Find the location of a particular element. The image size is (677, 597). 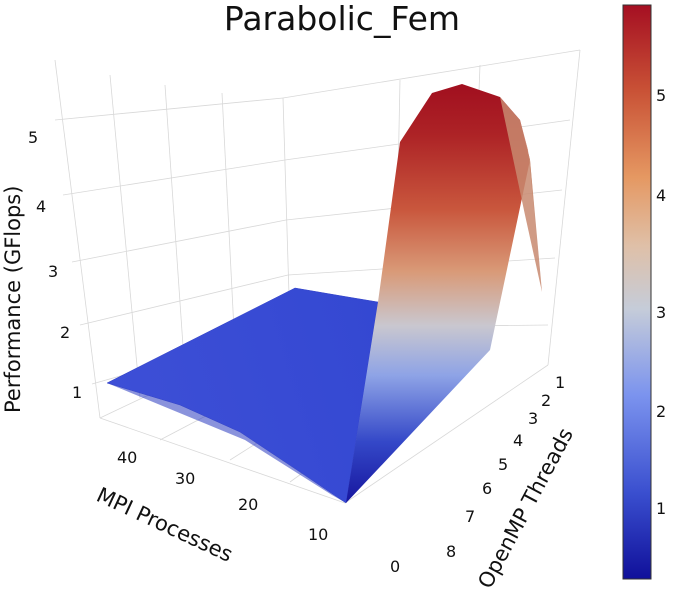

x-tick-20: 20 is located at coordinates (248, 504).